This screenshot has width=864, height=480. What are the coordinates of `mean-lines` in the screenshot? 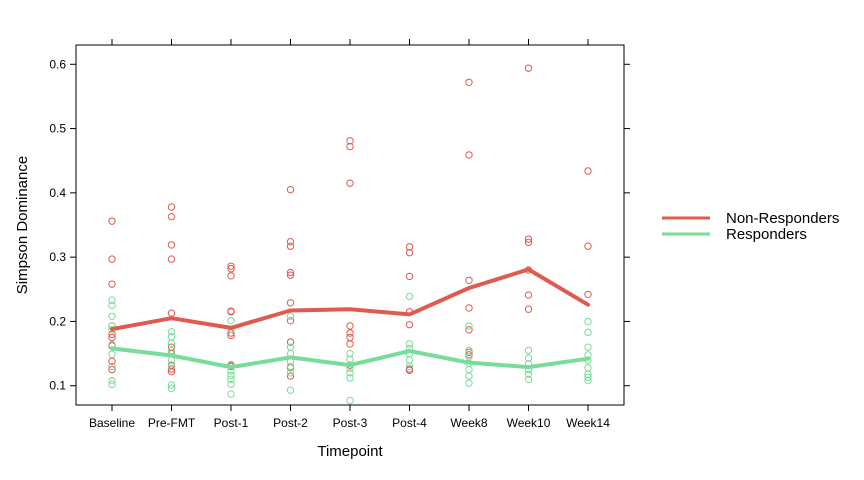 It's located at (350, 318).